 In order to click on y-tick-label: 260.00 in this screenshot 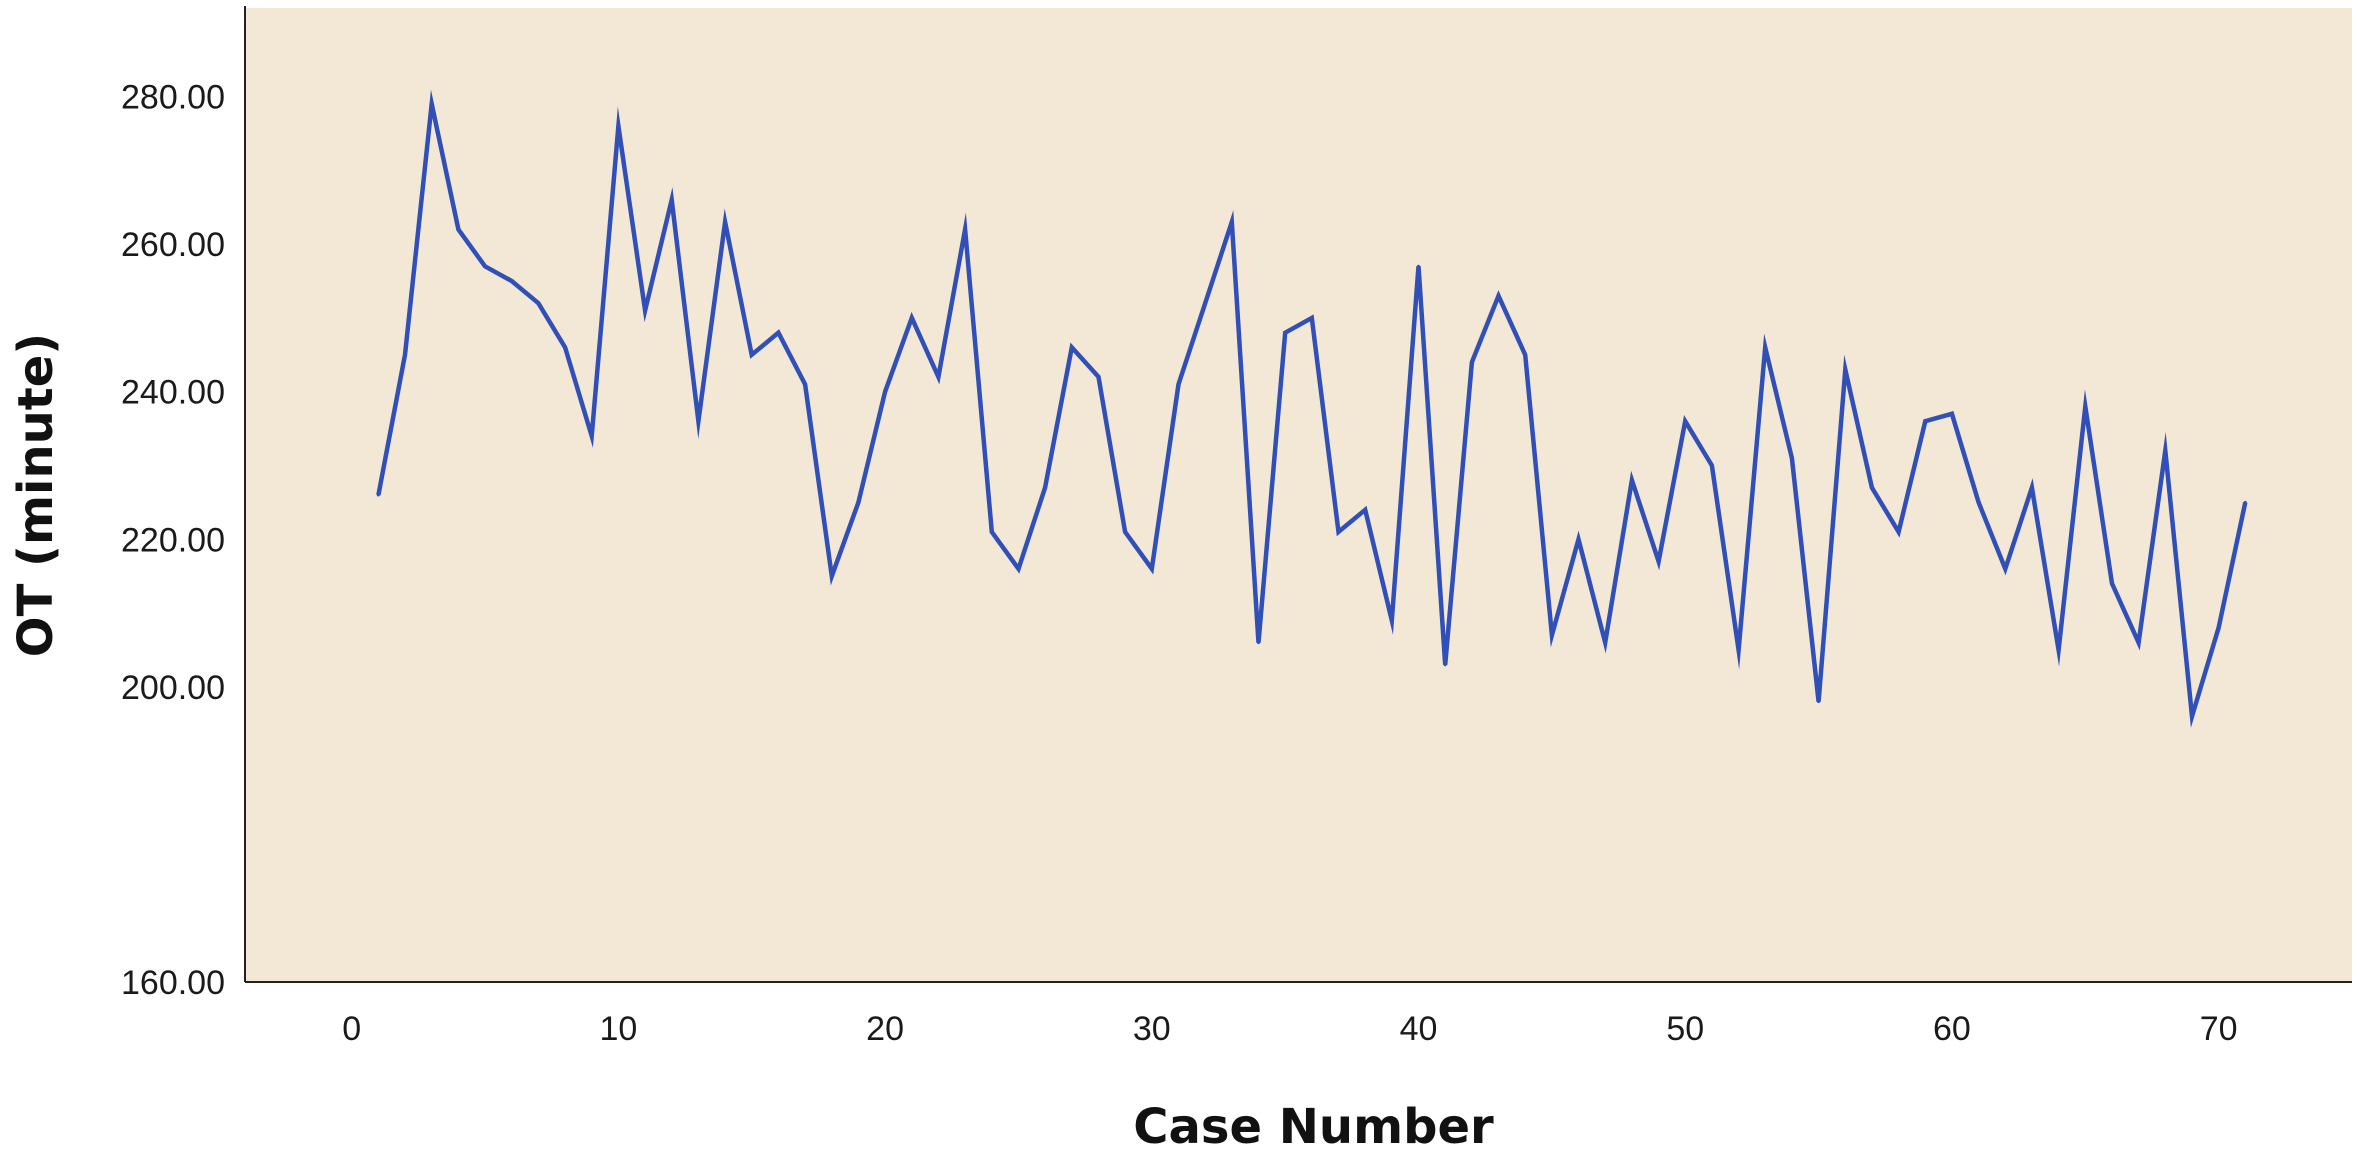, I will do `click(173, 245)`.